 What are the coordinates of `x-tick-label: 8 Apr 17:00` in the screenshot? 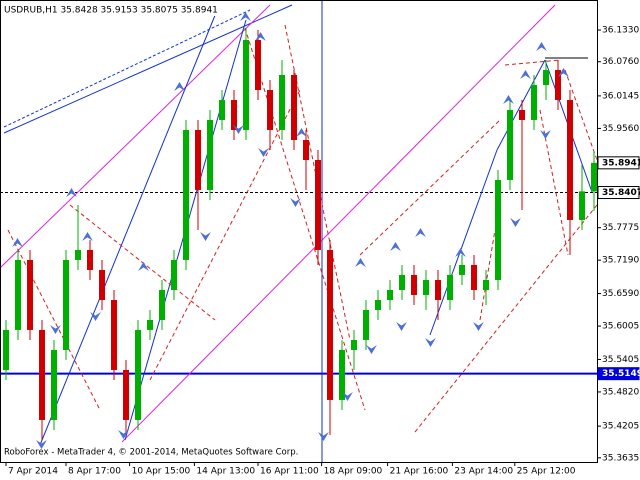 It's located at (94, 472).